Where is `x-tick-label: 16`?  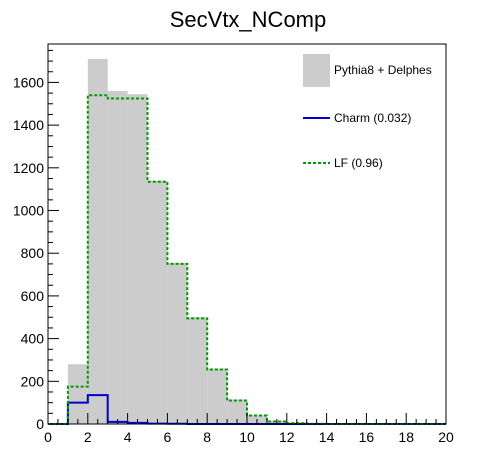 x-tick-label: 16 is located at coordinates (367, 437).